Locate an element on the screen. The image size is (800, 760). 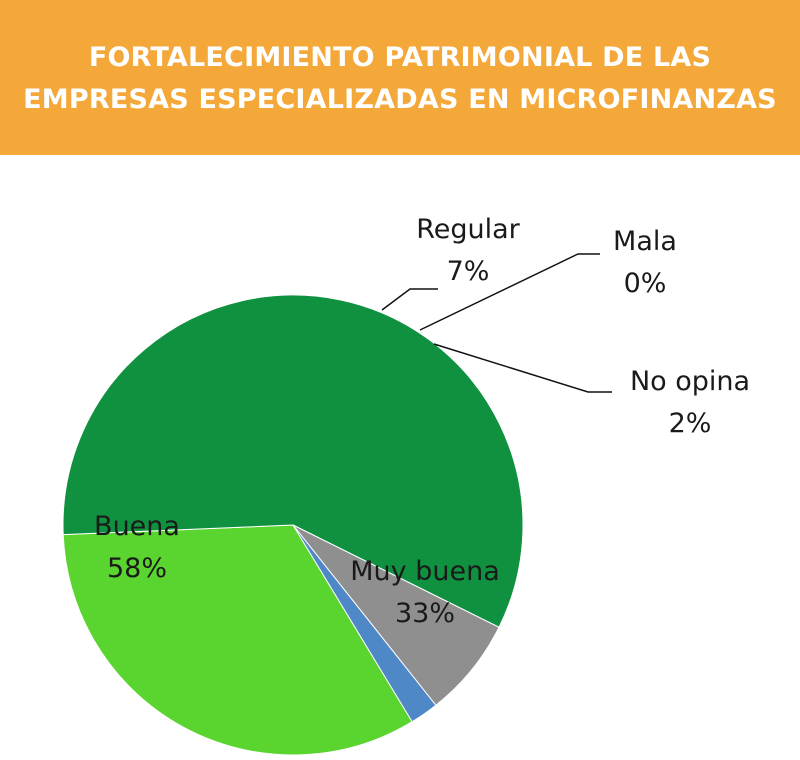
slice-label-value-buena: 58% is located at coordinates (137, 568).